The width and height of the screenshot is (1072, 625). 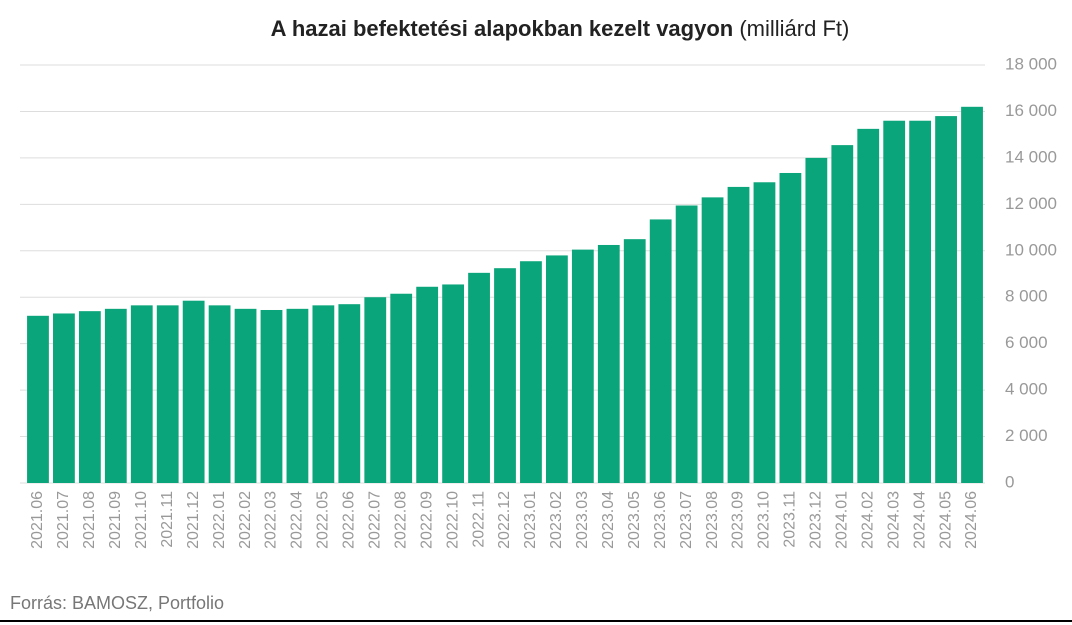 What do you see at coordinates (919, 520) in the screenshot?
I see `x-tick-label: 2024.04` at bounding box center [919, 520].